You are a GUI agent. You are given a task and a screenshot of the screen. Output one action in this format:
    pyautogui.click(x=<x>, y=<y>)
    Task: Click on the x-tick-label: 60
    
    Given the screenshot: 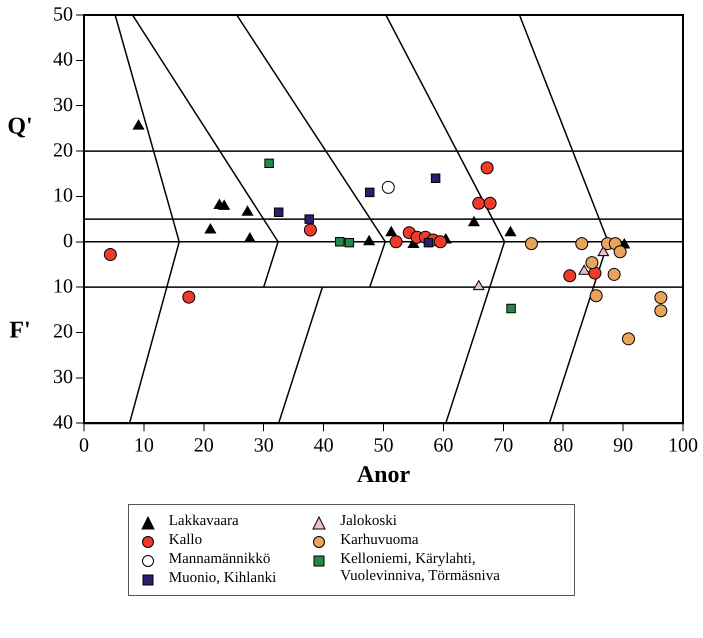 What is the action you would take?
    pyautogui.click(x=443, y=445)
    